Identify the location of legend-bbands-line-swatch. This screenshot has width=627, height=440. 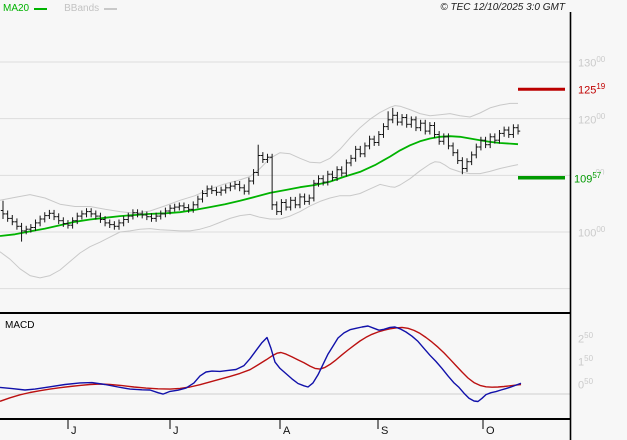
(111, 8).